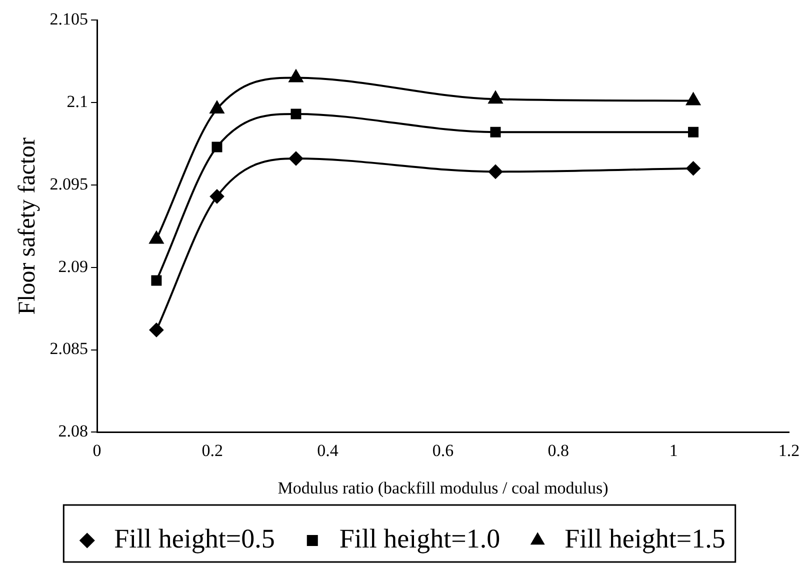  What do you see at coordinates (73, 431) in the screenshot?
I see `y-tick-label: 2.08` at bounding box center [73, 431].